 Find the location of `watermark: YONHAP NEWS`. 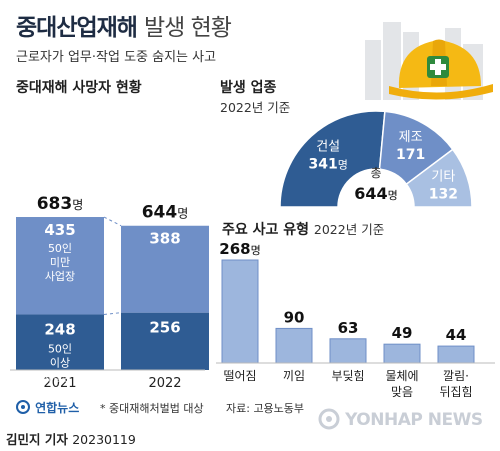

watermark: YONHAP NEWS is located at coordinates (400, 419).